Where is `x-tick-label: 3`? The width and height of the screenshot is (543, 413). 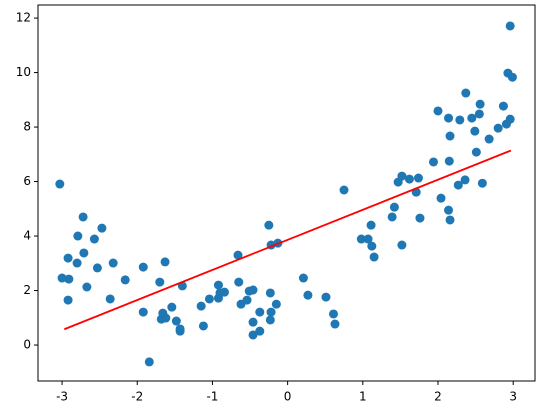
x-tick-label: 3 is located at coordinates (513, 397).